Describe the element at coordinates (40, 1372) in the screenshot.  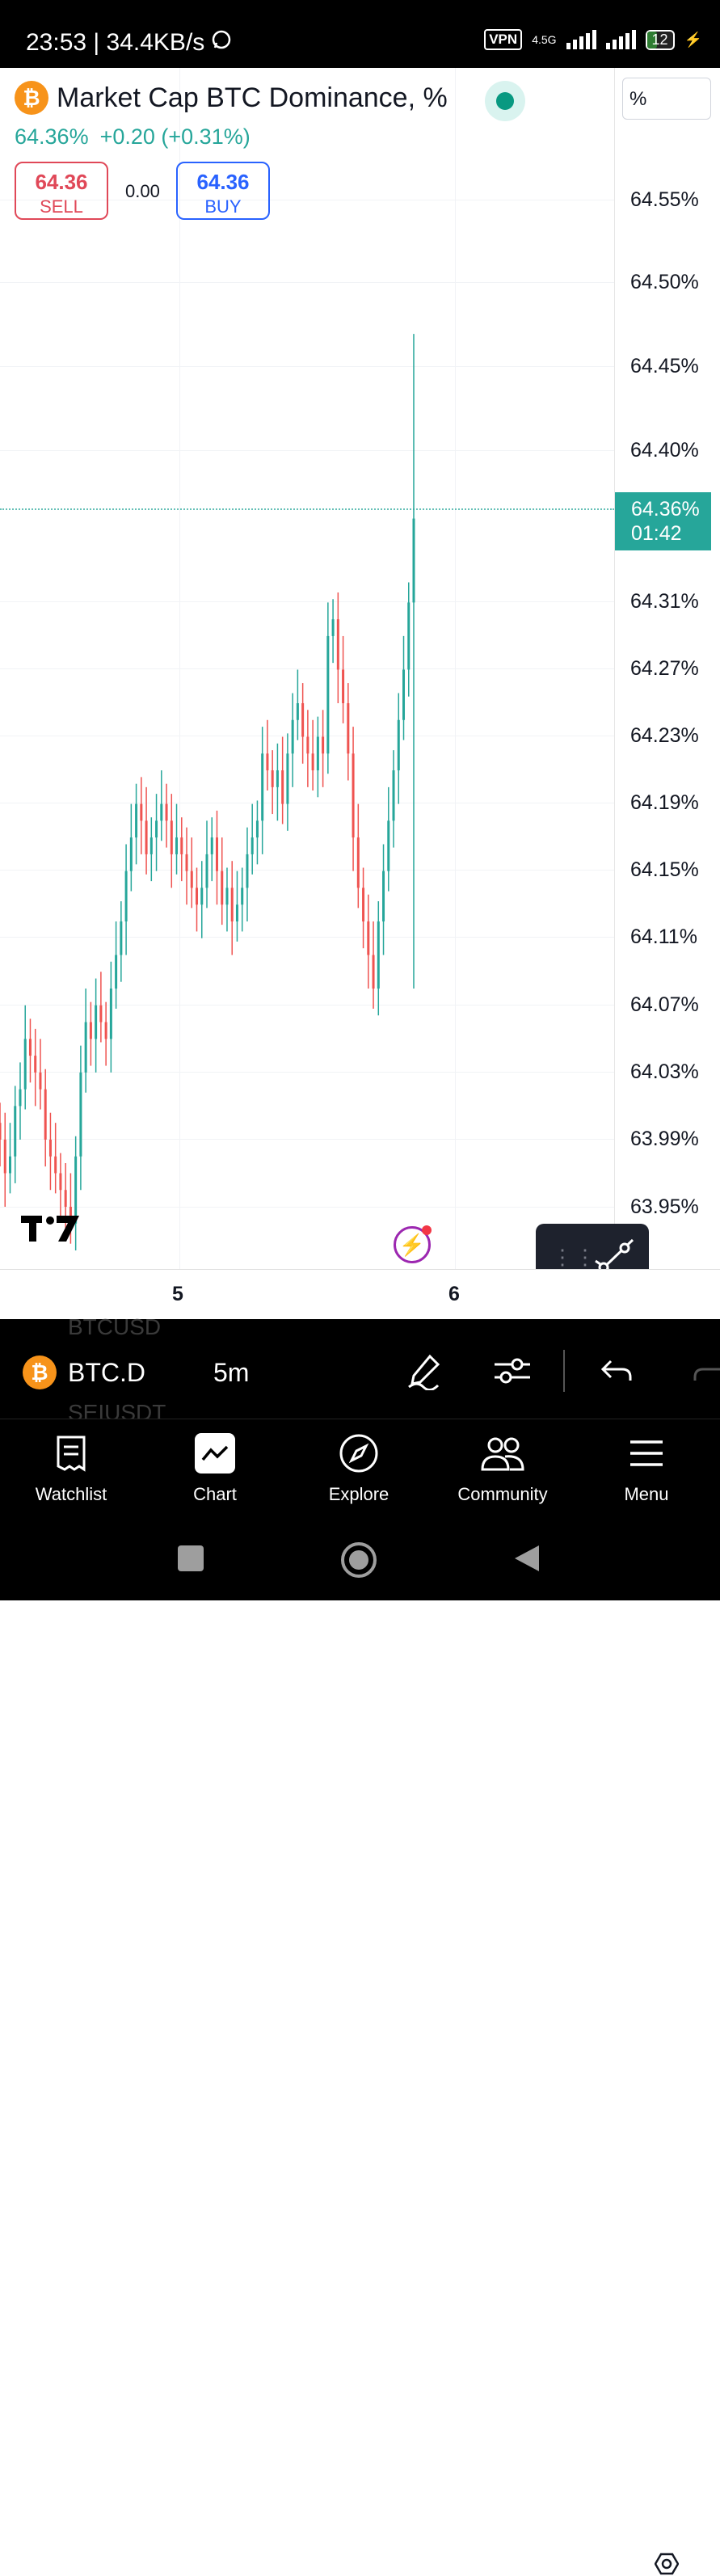
I see `btc-logo-icon: ₿` at that location.